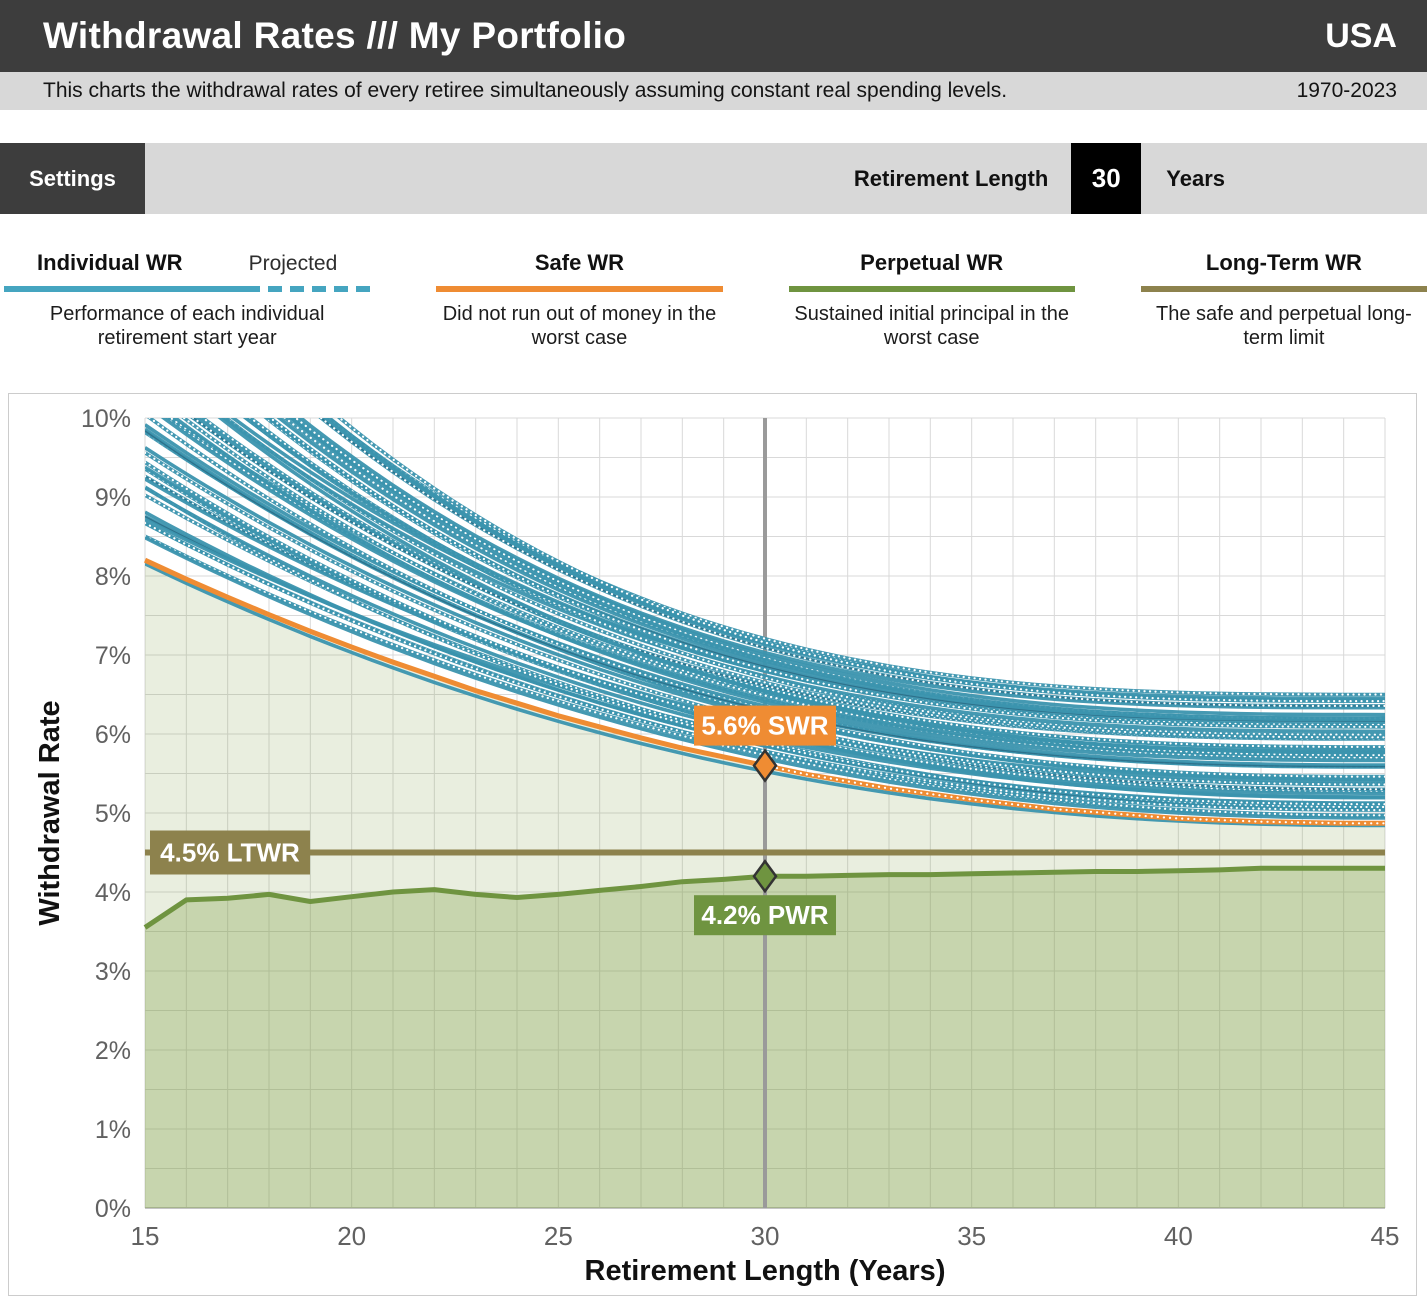  Describe the element at coordinates (786, 178) in the screenshot. I see `retirement-length-bar: Retirement Length 30 Years` at that location.